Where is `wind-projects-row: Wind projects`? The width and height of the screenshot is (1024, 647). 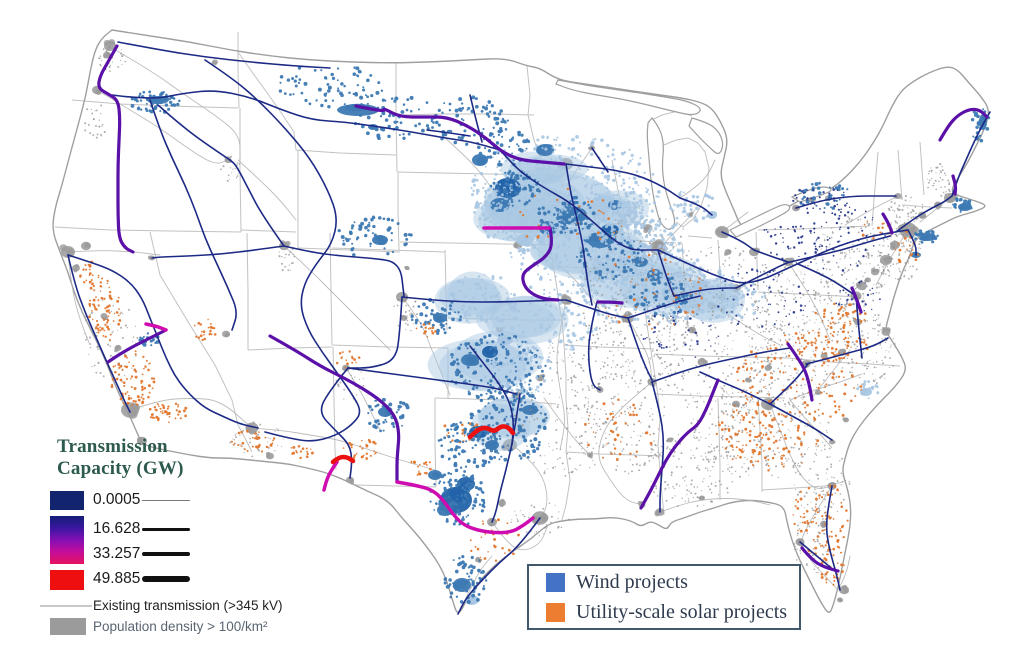
wind-projects-row: Wind projects is located at coordinates (672, 582).